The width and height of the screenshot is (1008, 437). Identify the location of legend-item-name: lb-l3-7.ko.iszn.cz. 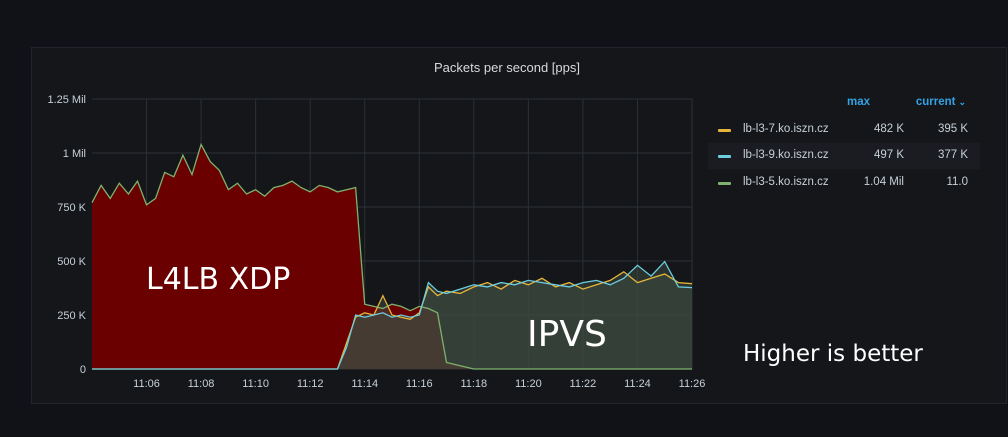
(786, 129).